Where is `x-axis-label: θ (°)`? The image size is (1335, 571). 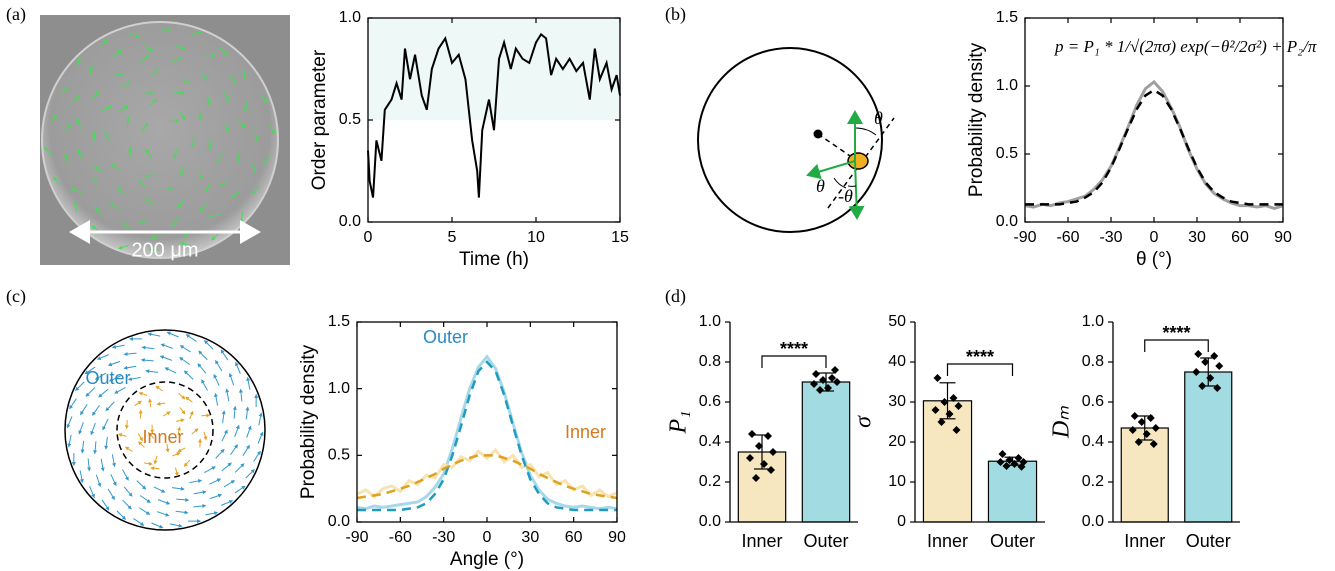
x-axis-label: θ (°) is located at coordinates (1154, 259).